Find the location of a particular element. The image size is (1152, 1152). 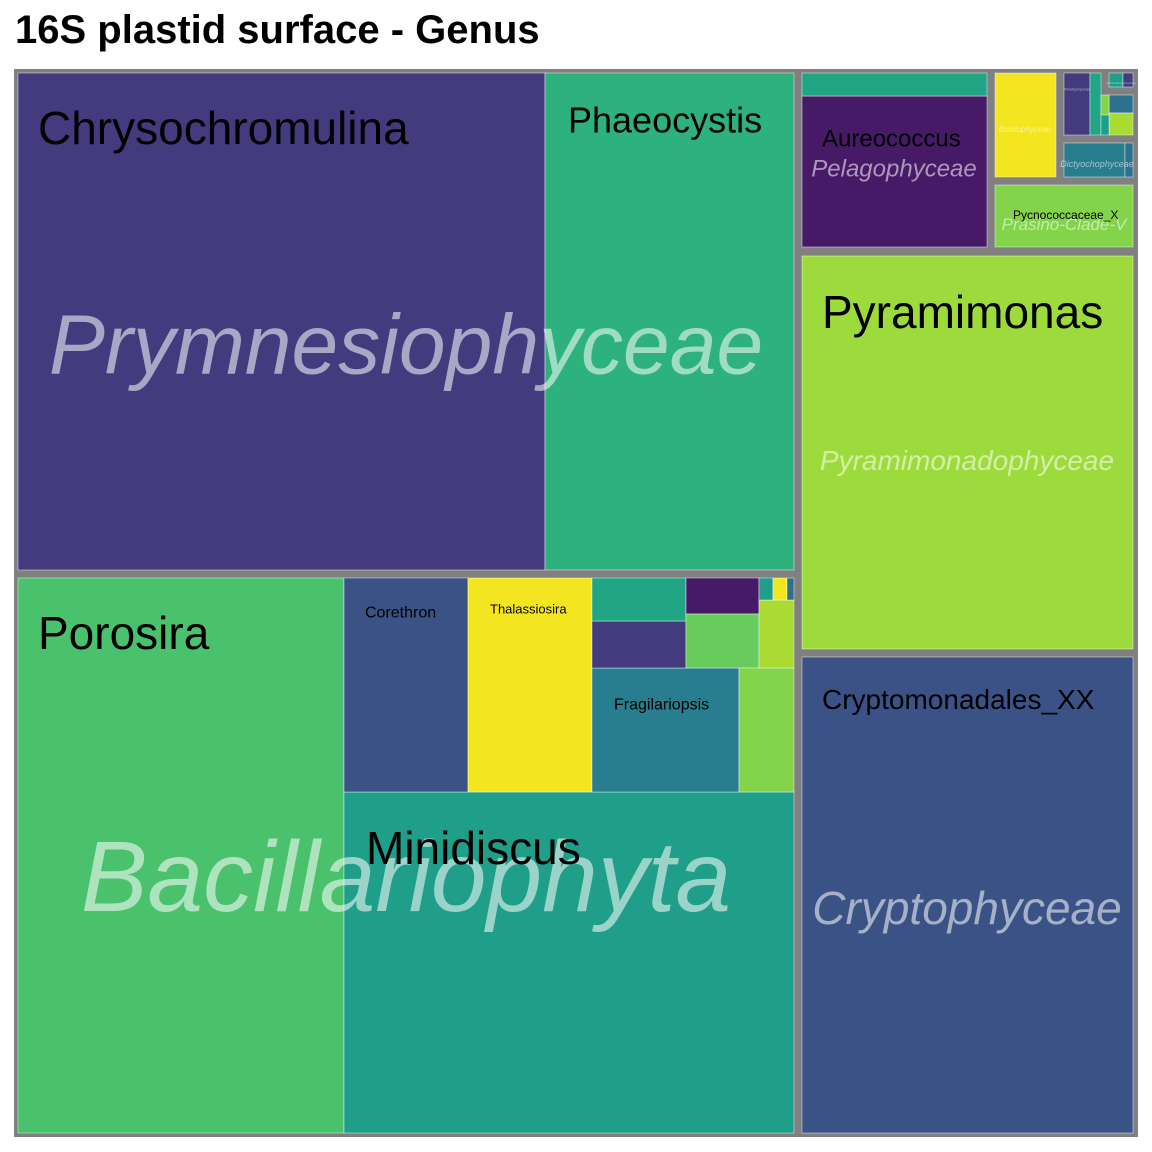

leaf-rect-g1-l9 is located at coordinates (766, 730).